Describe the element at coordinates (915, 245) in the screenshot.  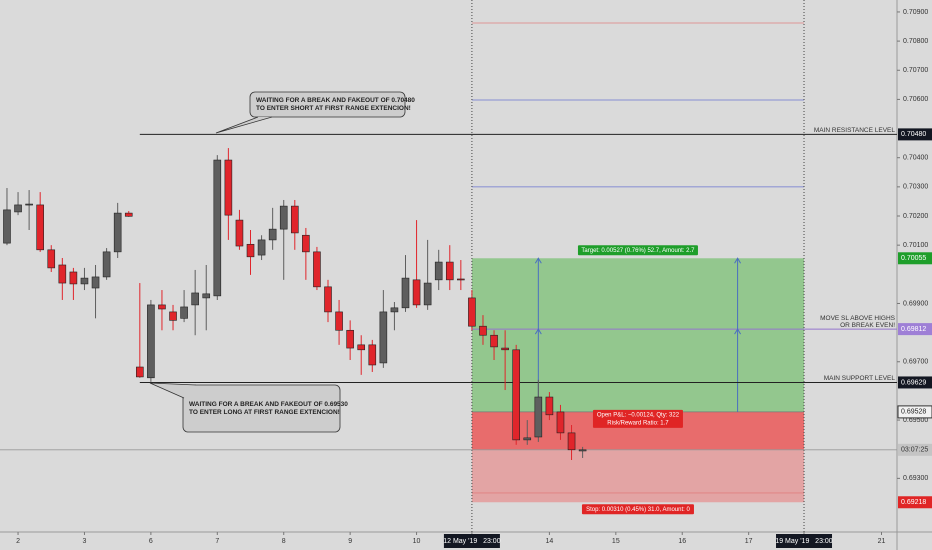
I see `y-tick-label: 0.70100` at that location.